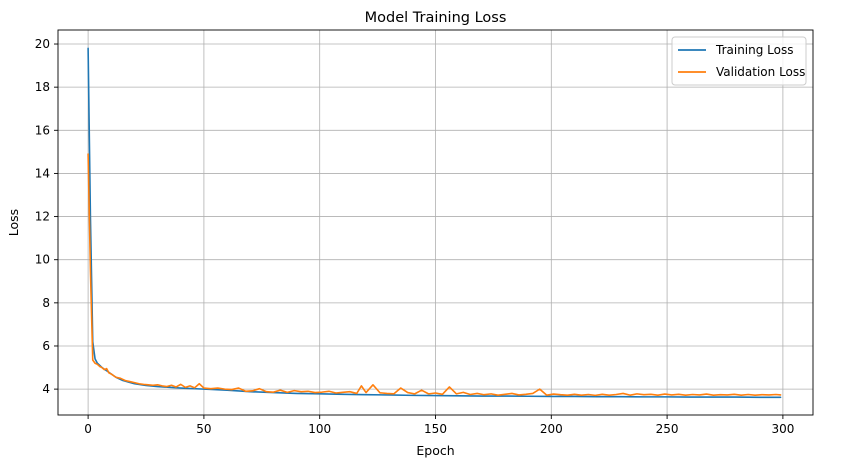  What do you see at coordinates (42, 217) in the screenshot?
I see `y-tick-label: 12` at bounding box center [42, 217].